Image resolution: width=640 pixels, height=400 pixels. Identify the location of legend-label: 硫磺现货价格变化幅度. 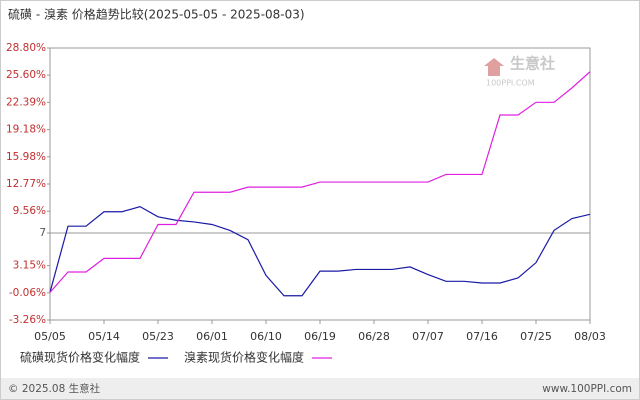
(80, 357).